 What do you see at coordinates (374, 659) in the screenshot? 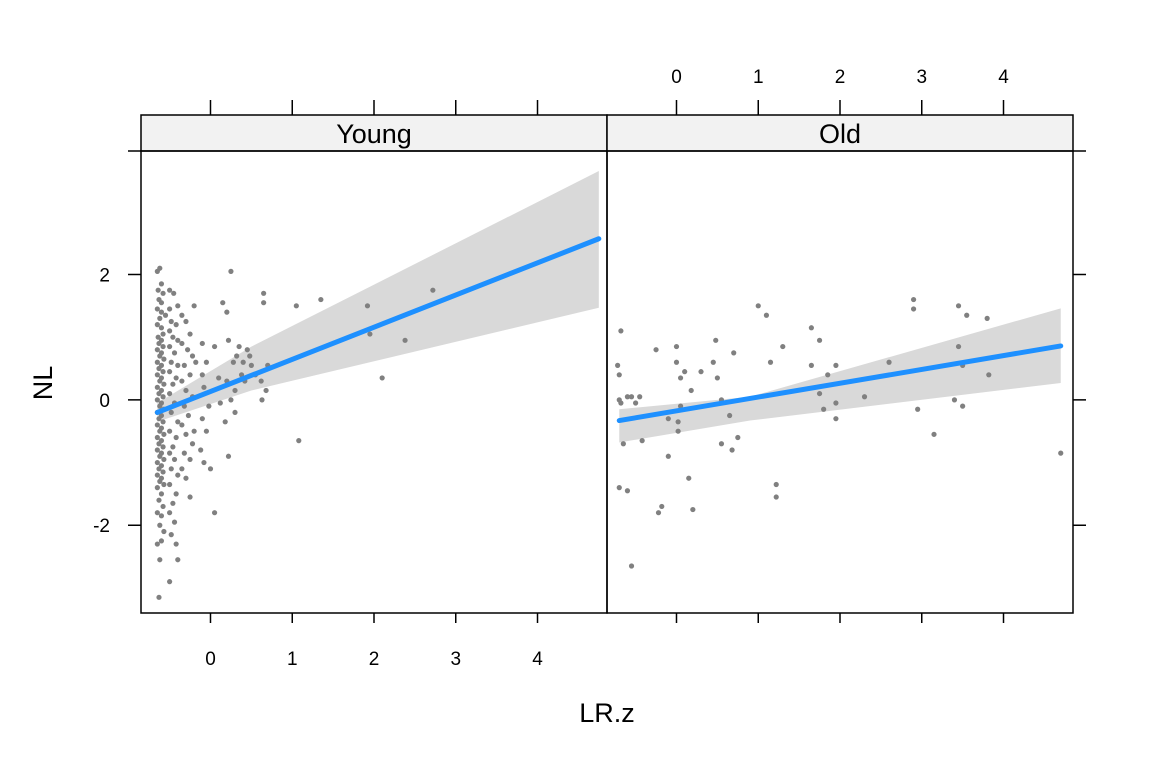
I see `x-tick-label: 2` at bounding box center [374, 659].